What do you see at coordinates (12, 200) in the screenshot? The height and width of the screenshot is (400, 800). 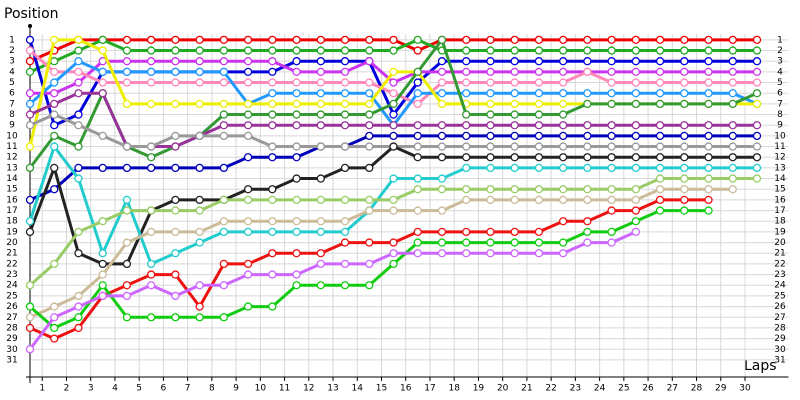 I see `y-tick-label: 16` at bounding box center [12, 200].